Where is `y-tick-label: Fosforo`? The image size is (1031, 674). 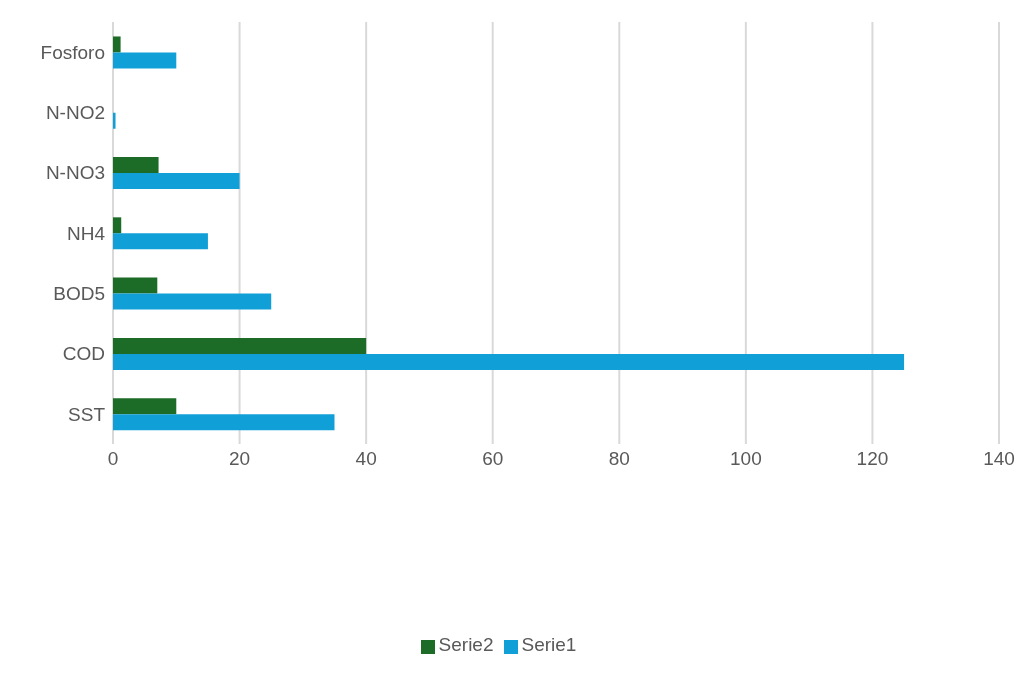 y-tick-label: Fosforo is located at coordinates (72, 52).